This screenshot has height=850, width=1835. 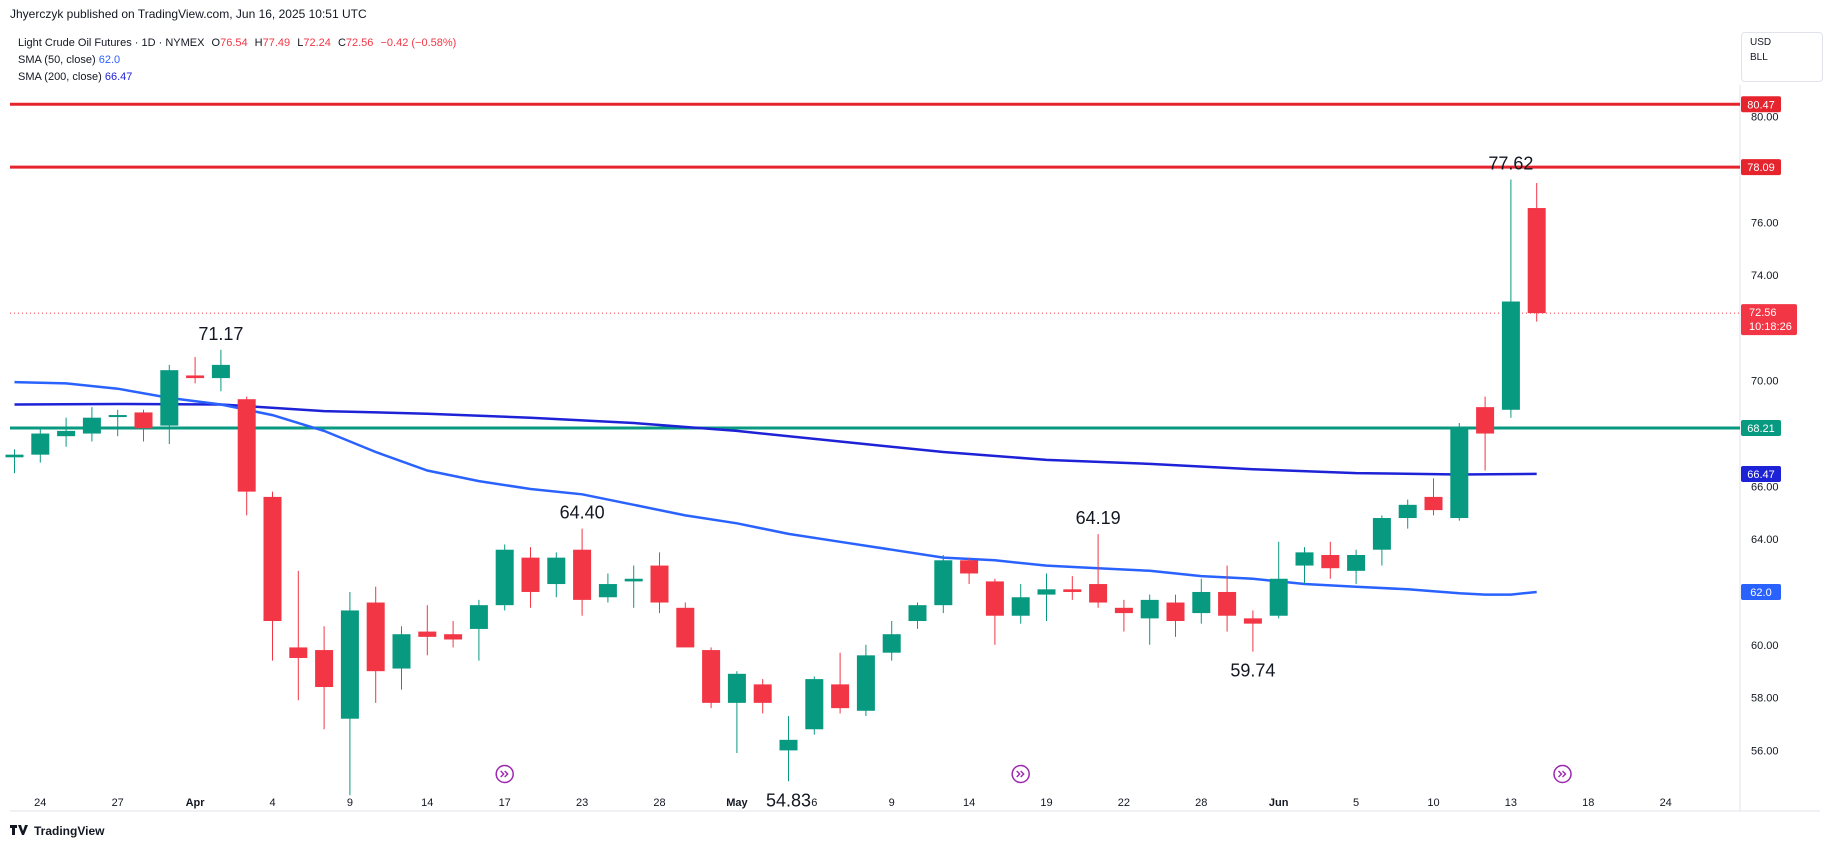 I want to click on y-tick-label: 64.00, so click(x=1765, y=540).